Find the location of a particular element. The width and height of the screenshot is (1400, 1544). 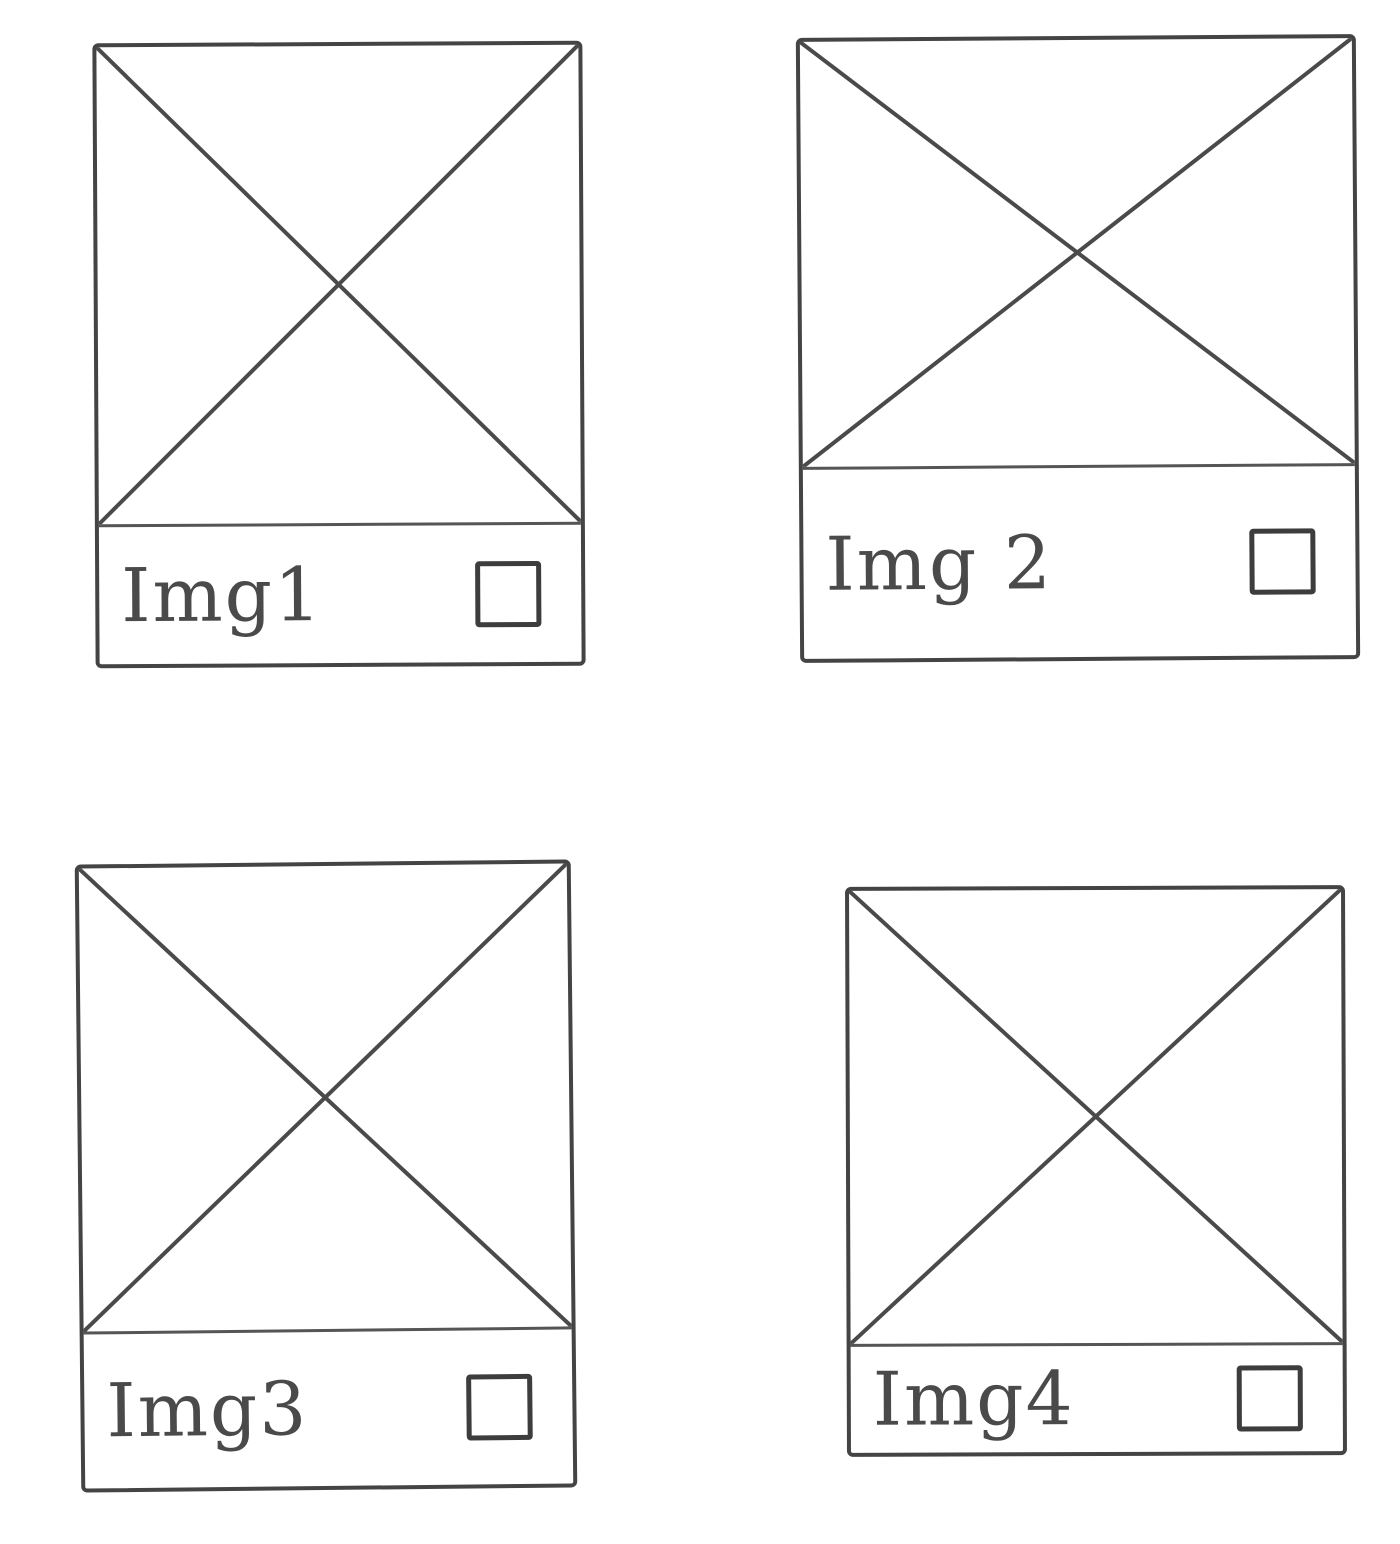

image-label: Img4 is located at coordinates (973, 1399).